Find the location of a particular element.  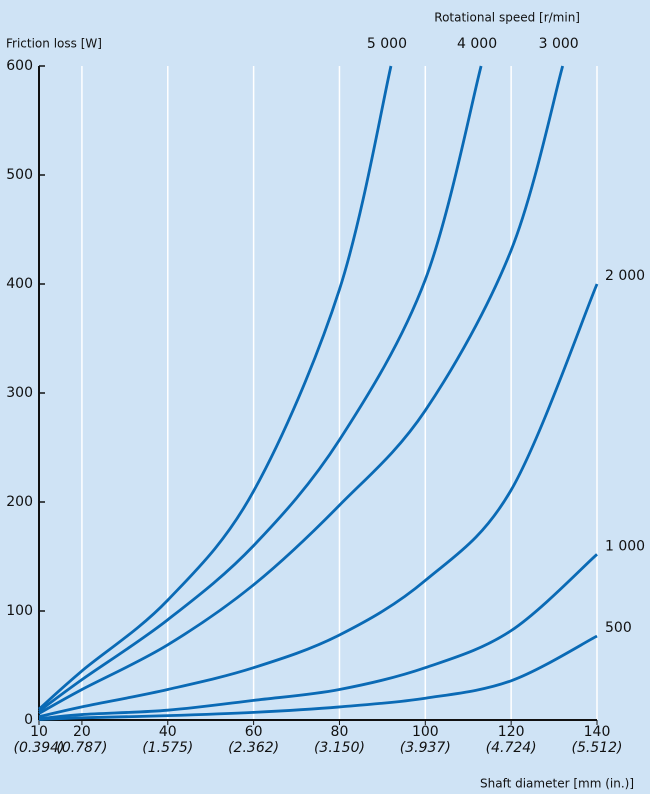

x-tick-label: 10 is located at coordinates (39, 732).